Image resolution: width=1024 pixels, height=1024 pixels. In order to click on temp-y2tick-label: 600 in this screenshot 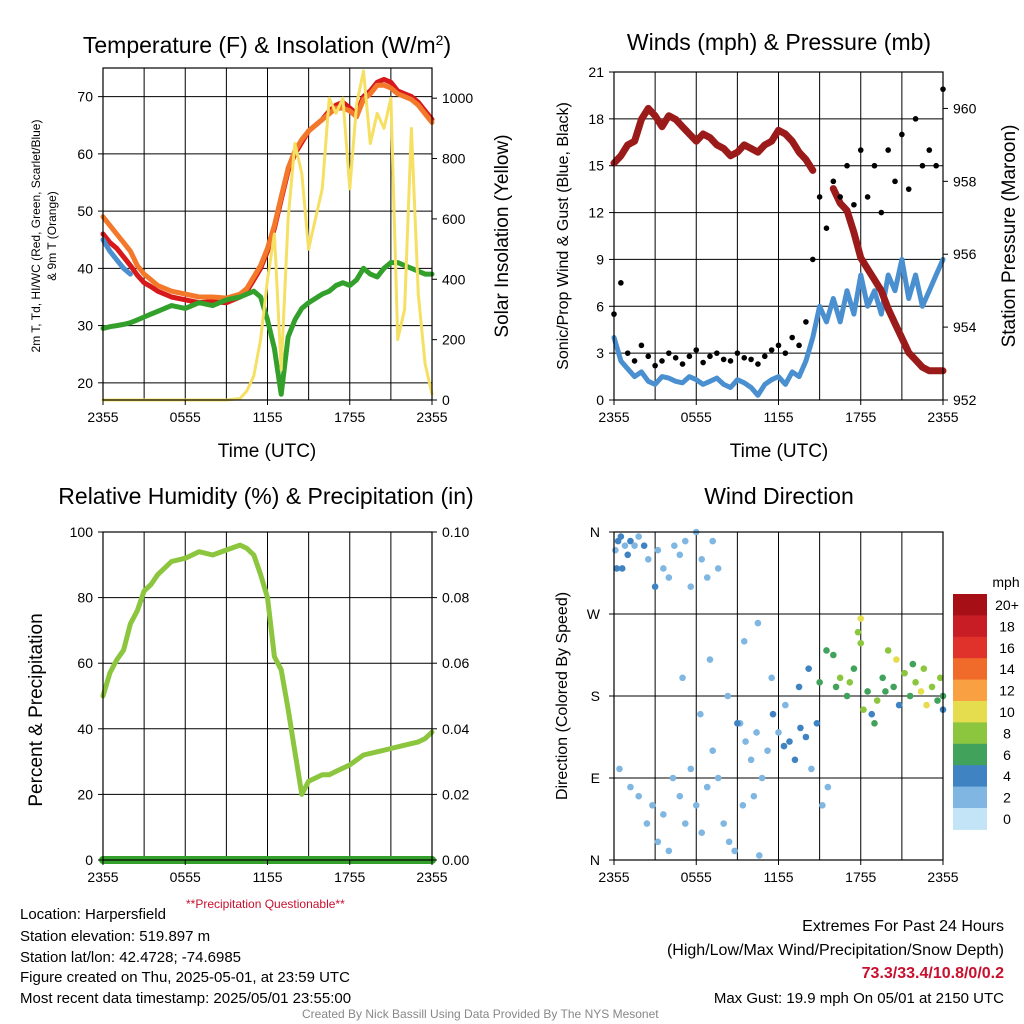, I will do `click(454, 219)`.